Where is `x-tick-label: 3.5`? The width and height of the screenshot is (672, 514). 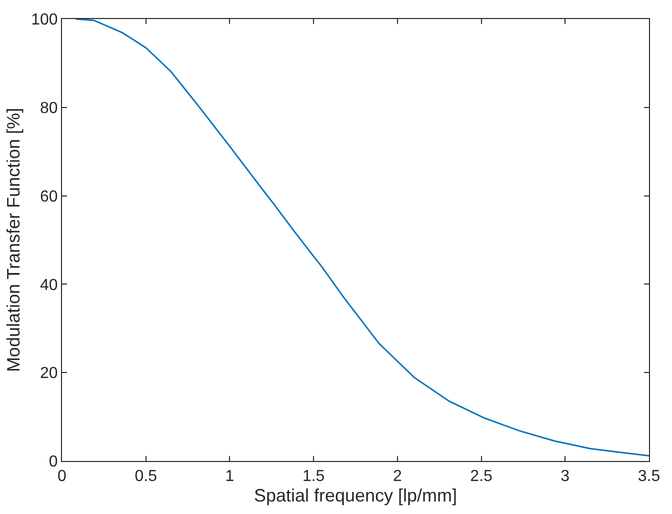 x-tick-label: 3.5 is located at coordinates (649, 477).